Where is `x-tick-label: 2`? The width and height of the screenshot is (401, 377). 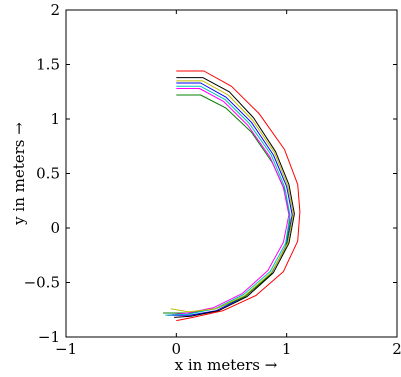
x-tick-label: 2 is located at coordinates (396, 349).